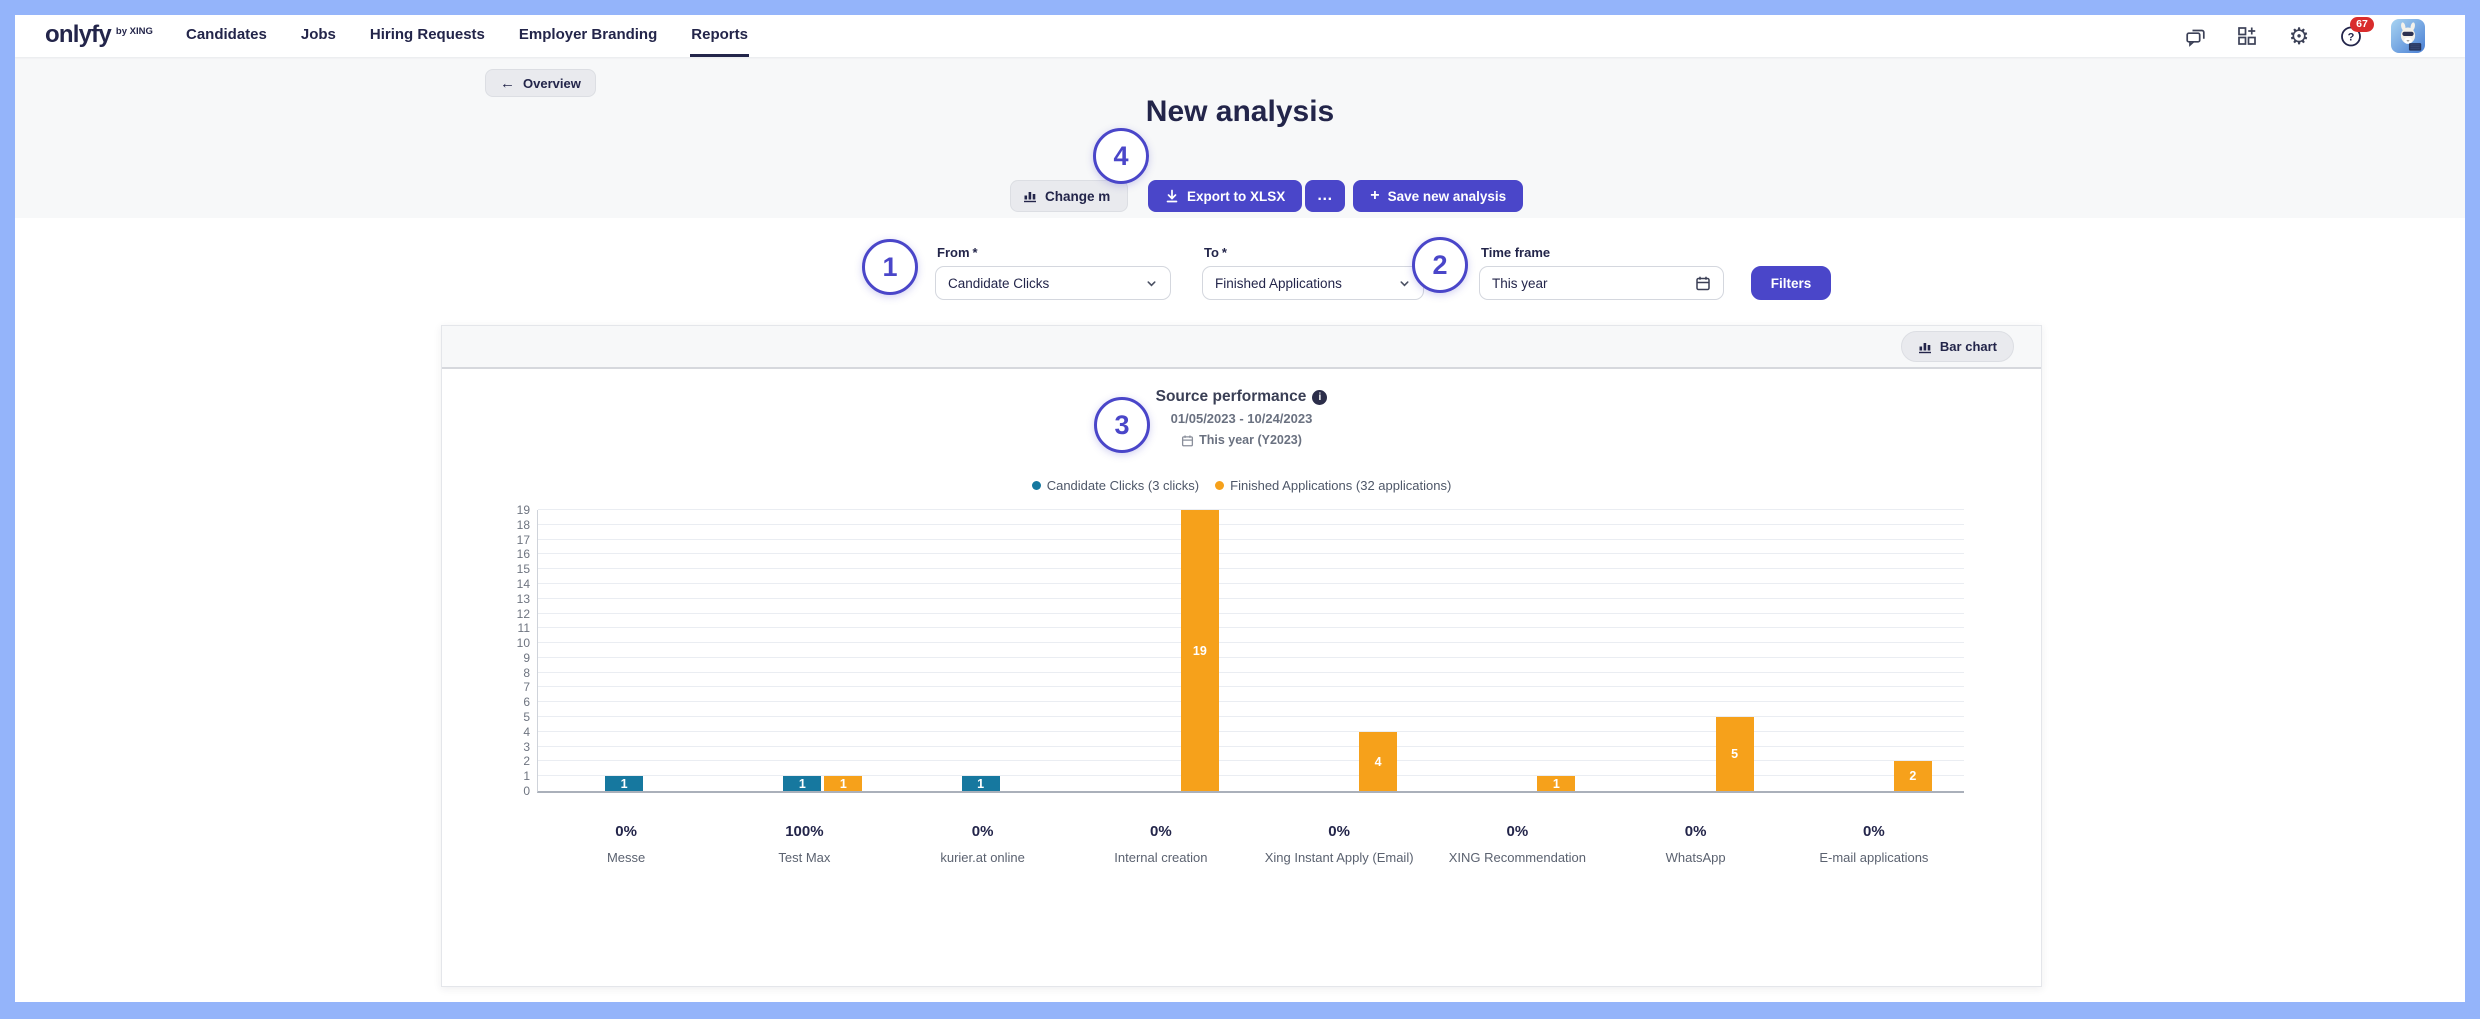 The image size is (2480, 1019). Describe the element at coordinates (2247, 36) in the screenshot. I see `apps-add-icon` at that location.